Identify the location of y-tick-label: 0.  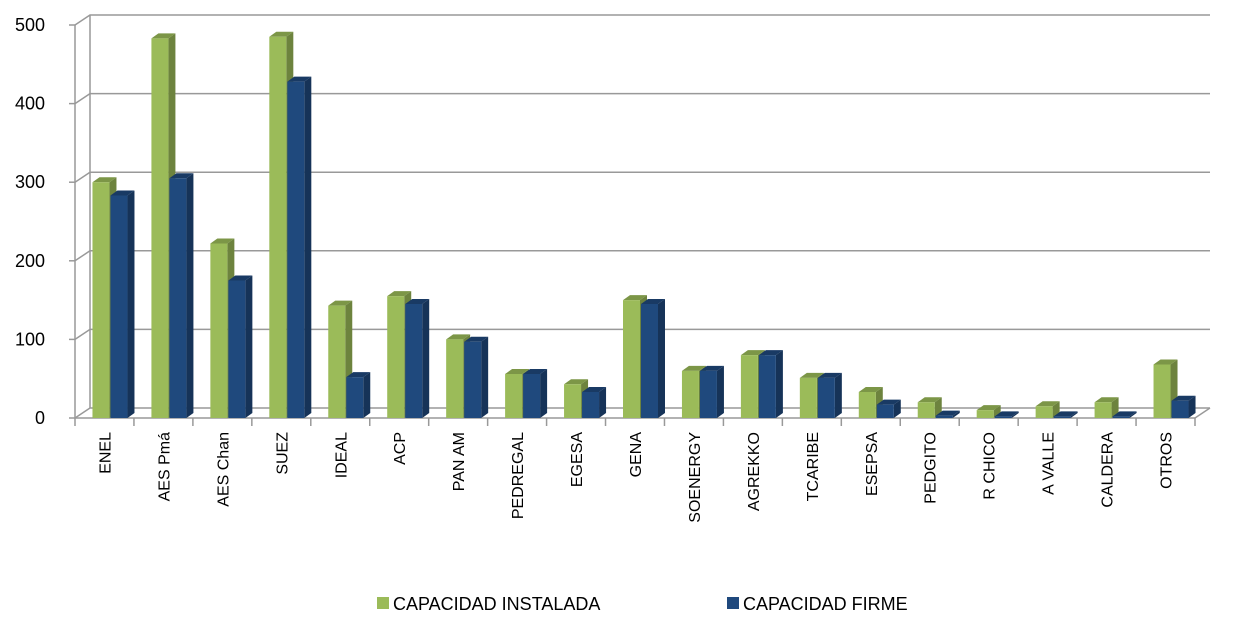
(40, 418).